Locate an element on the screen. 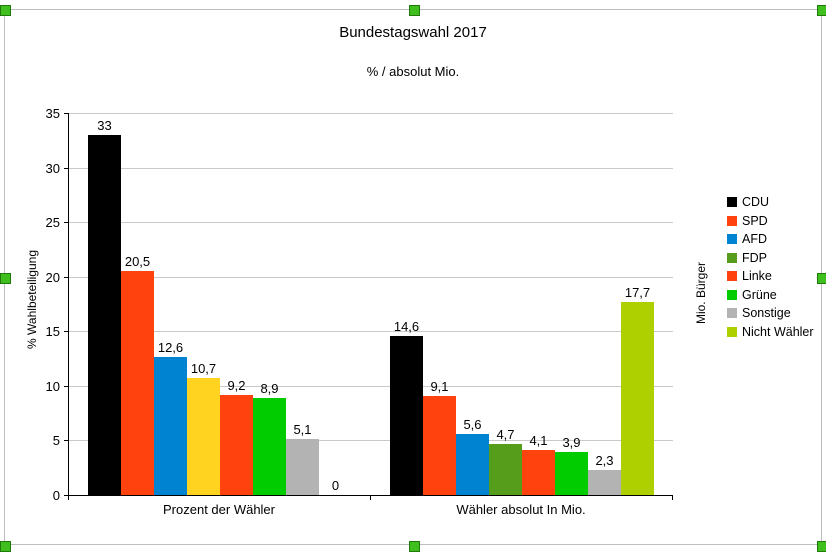 Image resolution: width=826 pixels, height=552 pixels. y-tick-label: 0 is located at coordinates (56, 495).